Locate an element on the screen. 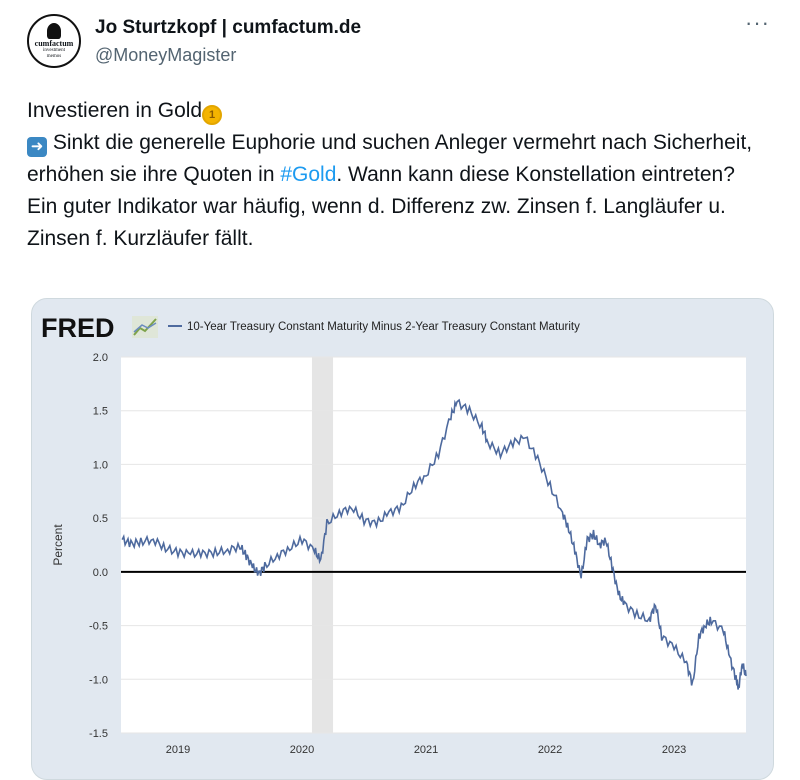 The height and width of the screenshot is (780, 800). x-tick-label: 2020 is located at coordinates (302, 750).